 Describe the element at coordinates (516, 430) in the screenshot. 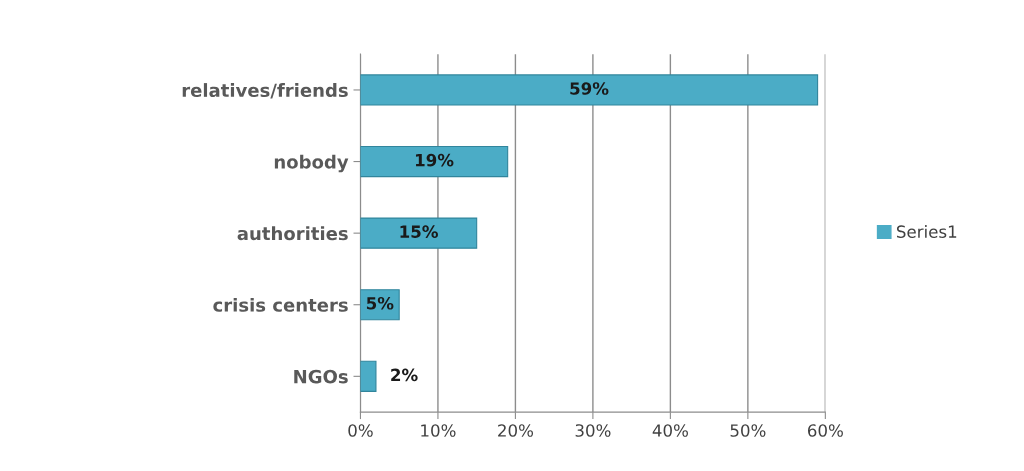

I see `x-tick-label: 20%` at that location.